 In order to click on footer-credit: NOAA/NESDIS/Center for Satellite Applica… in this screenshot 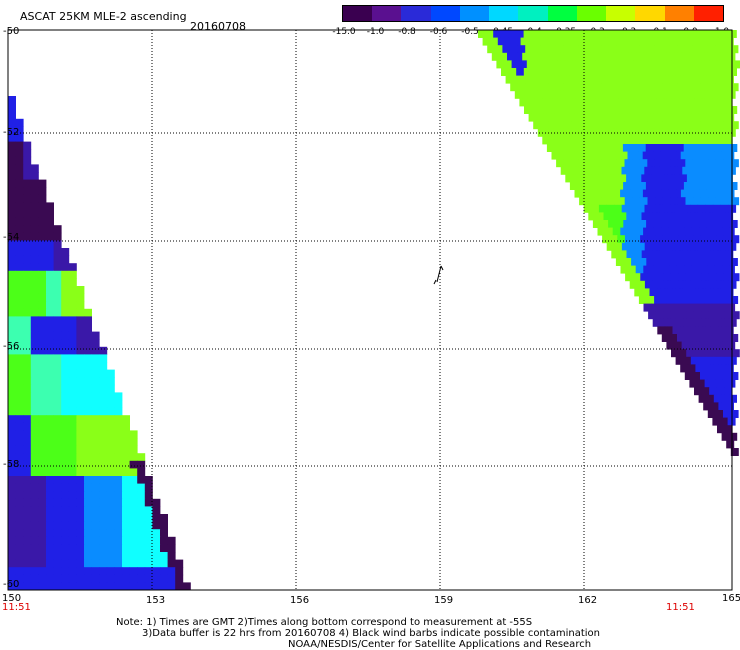, I will do `click(440, 644)`.